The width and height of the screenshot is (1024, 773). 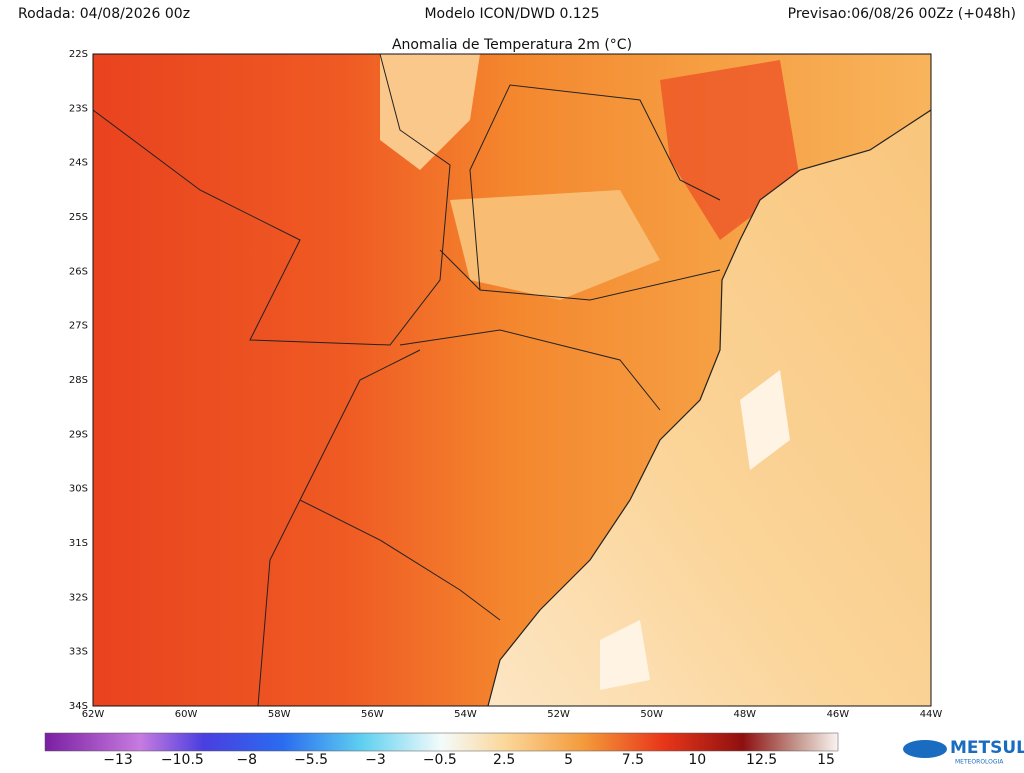 I want to click on lat-label: 33S, so click(x=78, y=652).